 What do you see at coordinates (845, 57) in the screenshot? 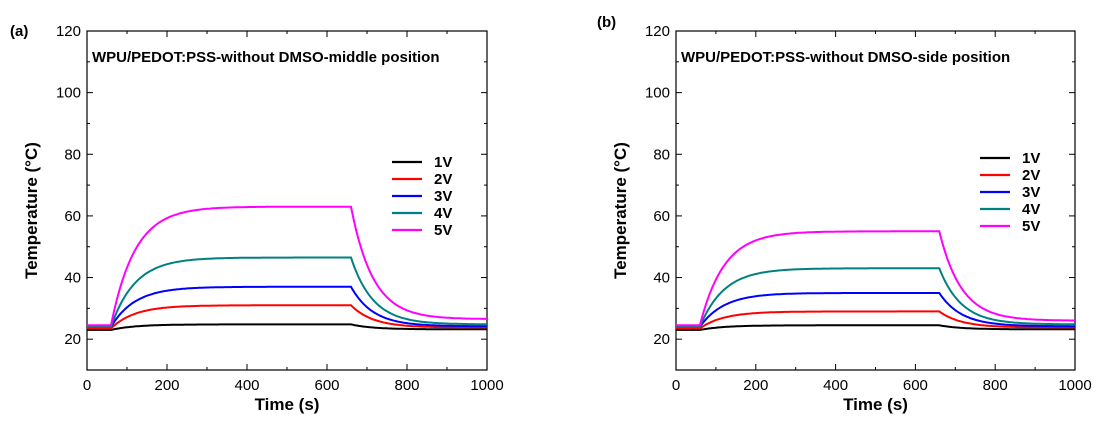
I see `chart-title: WPU/PEDOT:PSS-without DMSO-side position` at bounding box center [845, 57].